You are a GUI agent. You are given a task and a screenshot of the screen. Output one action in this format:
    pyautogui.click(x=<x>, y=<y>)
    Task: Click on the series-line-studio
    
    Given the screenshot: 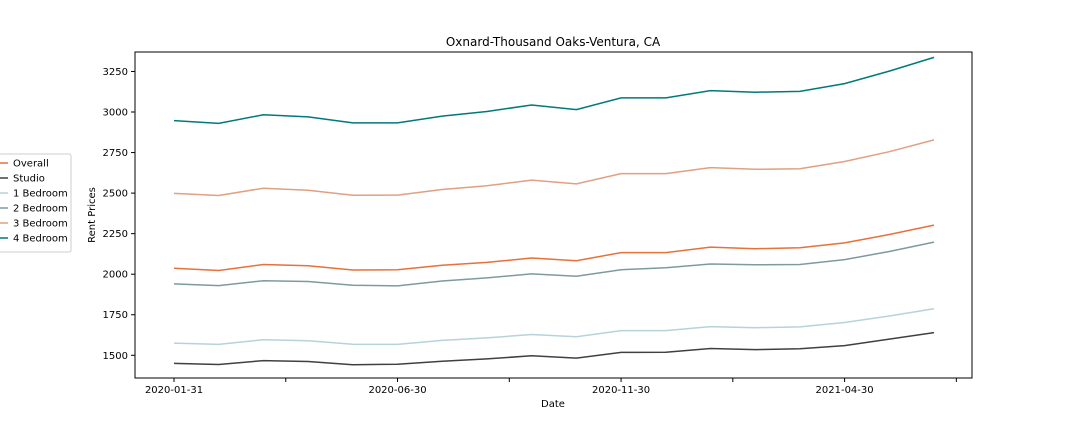 What is the action you would take?
    pyautogui.click(x=554, y=348)
    